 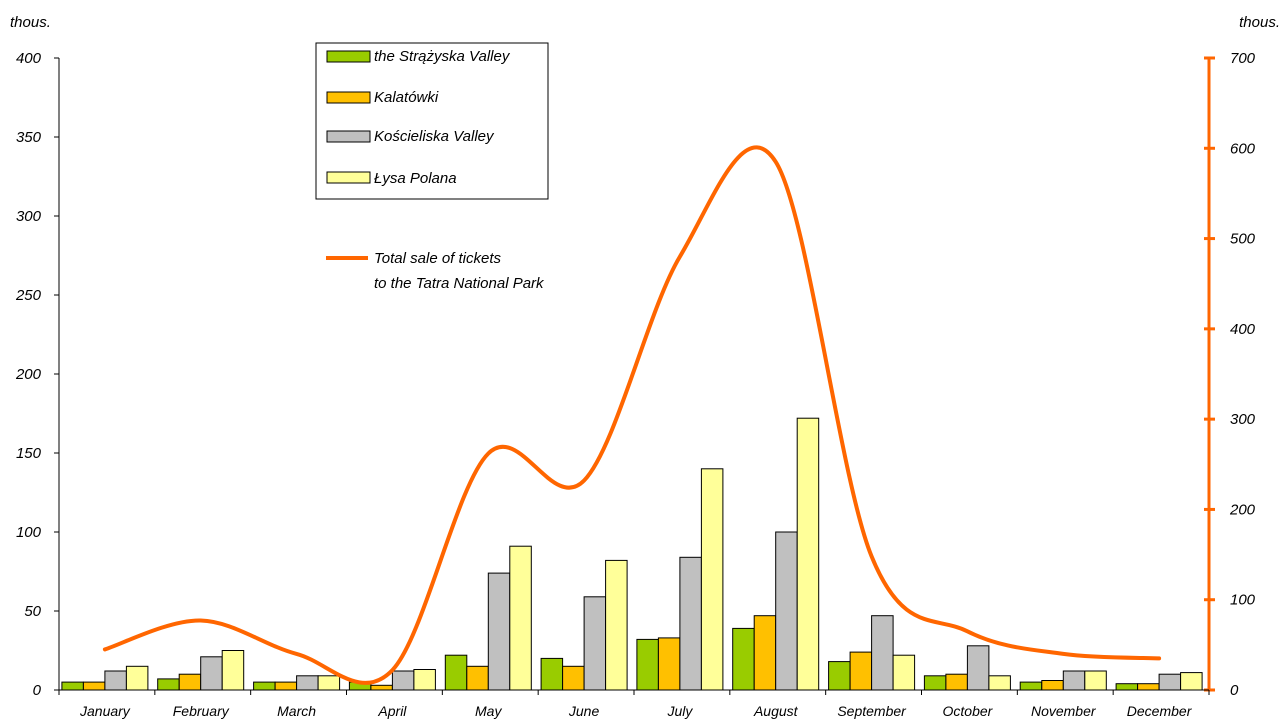 What do you see at coordinates (29, 453) in the screenshot?
I see `left-tick-label: 150` at bounding box center [29, 453].